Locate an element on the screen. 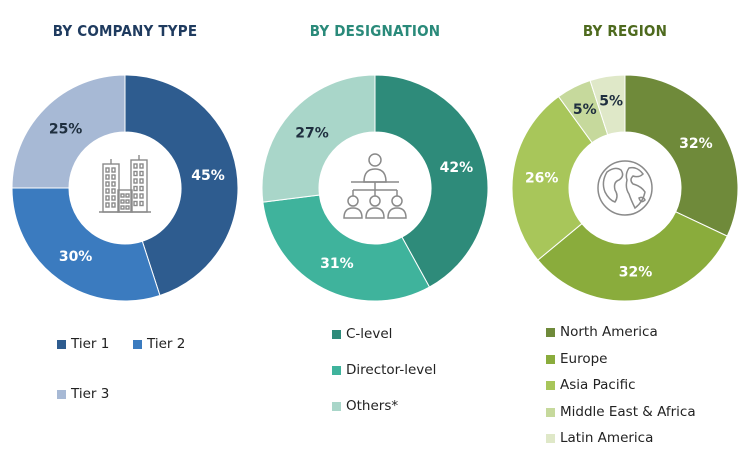  legend-item-c-level: C-level is located at coordinates (362, 334).